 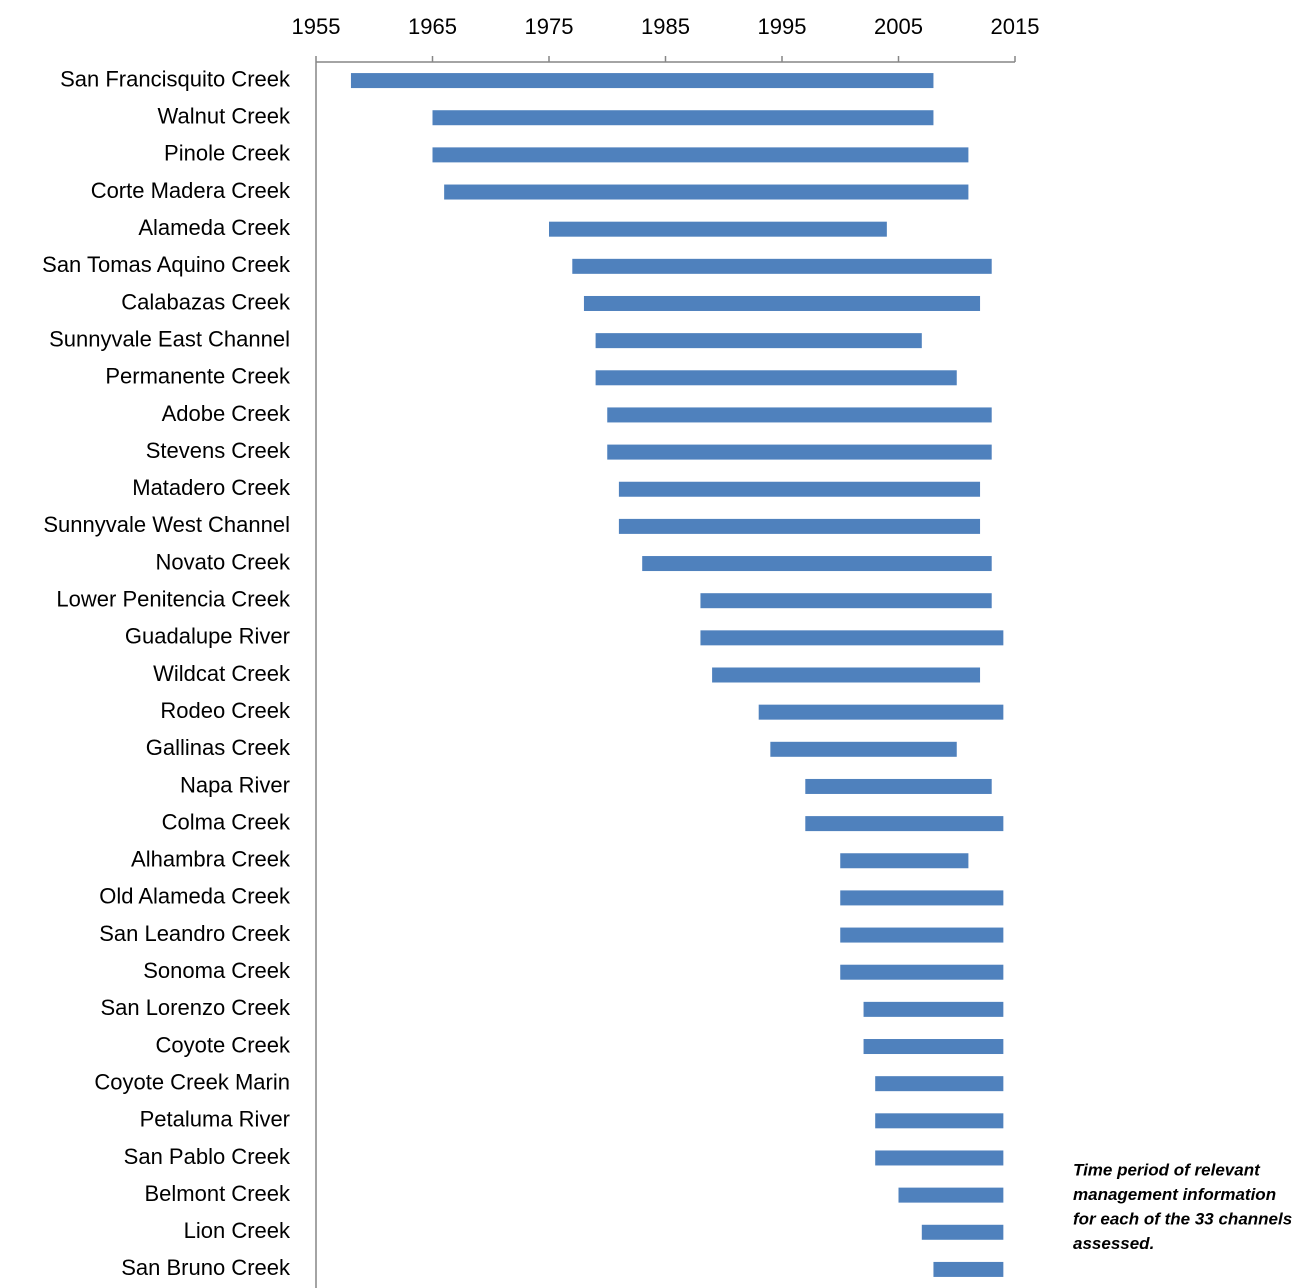 I want to click on y-tick-label: Matadero Creek, so click(x=211, y=487).